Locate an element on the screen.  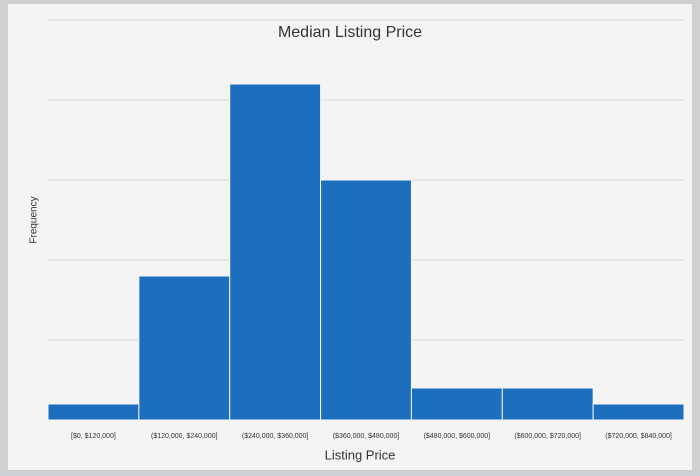
x-axis-label: Listing Price is located at coordinates (360, 454).